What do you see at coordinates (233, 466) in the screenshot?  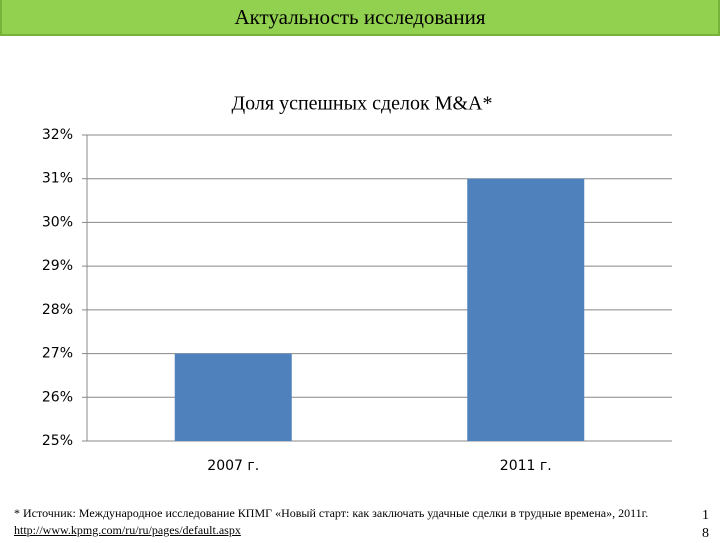 I see `x-tick-label: 2007 г.` at bounding box center [233, 466].